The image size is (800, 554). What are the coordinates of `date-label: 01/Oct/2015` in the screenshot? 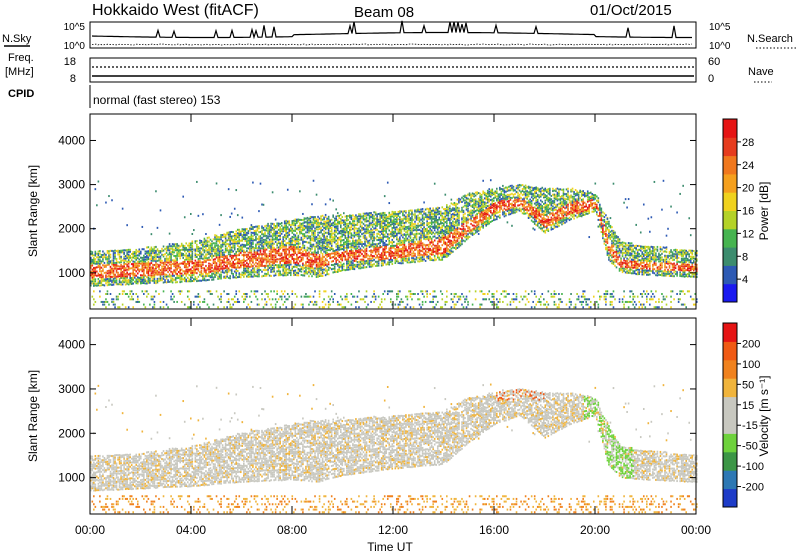 It's located at (631, 10).